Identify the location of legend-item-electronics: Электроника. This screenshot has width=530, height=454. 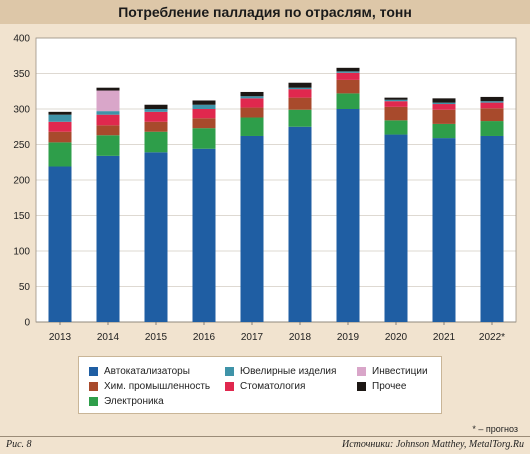
(126, 401).